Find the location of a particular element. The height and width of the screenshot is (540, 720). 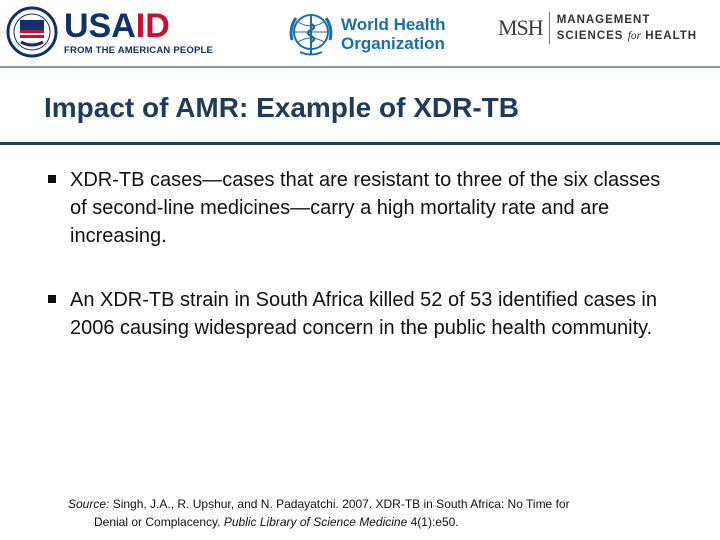

msh-name-line1: MANAGEMENT is located at coordinates (603, 20).